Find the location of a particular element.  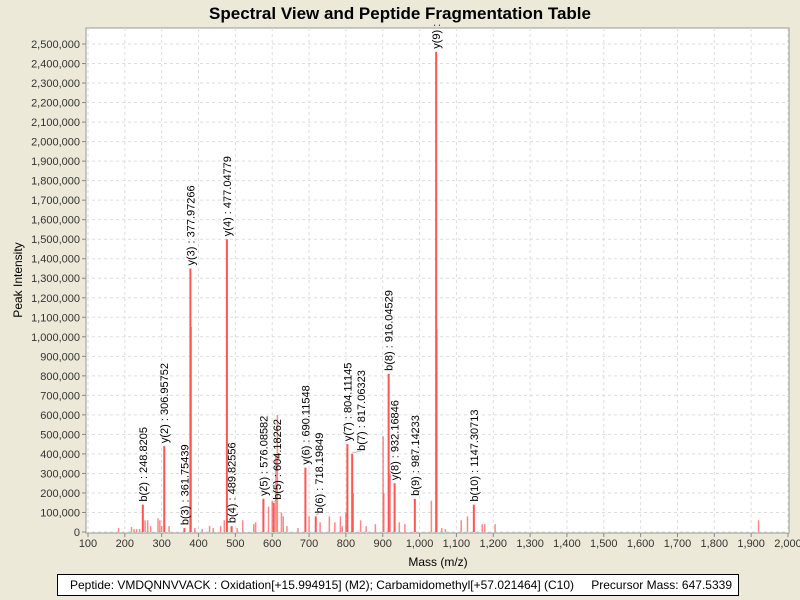

y-tick-label: 100,000 is located at coordinates (60, 513).